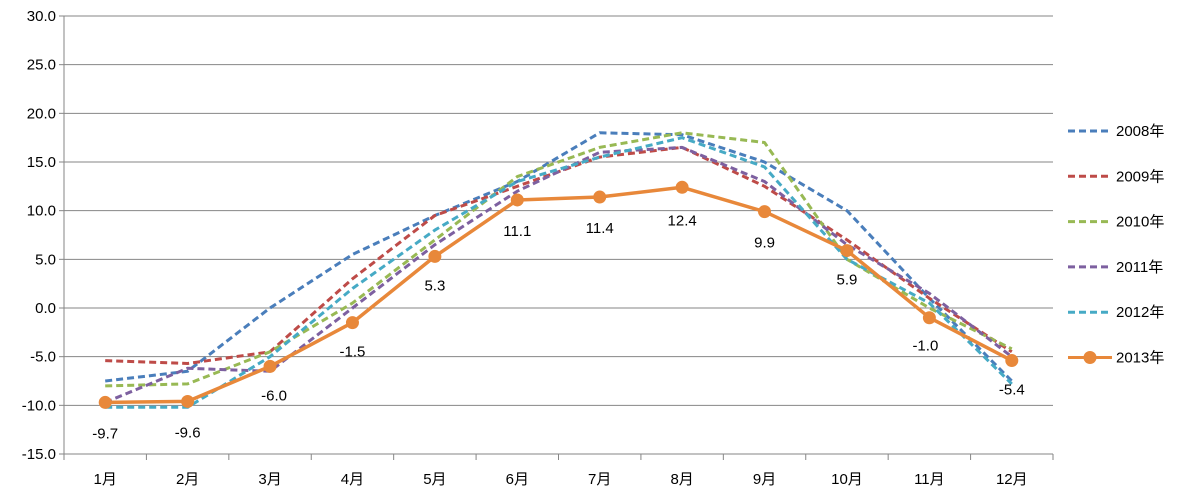  What do you see at coordinates (41, 162) in the screenshot?
I see `y-tick-label: 15.0` at bounding box center [41, 162].